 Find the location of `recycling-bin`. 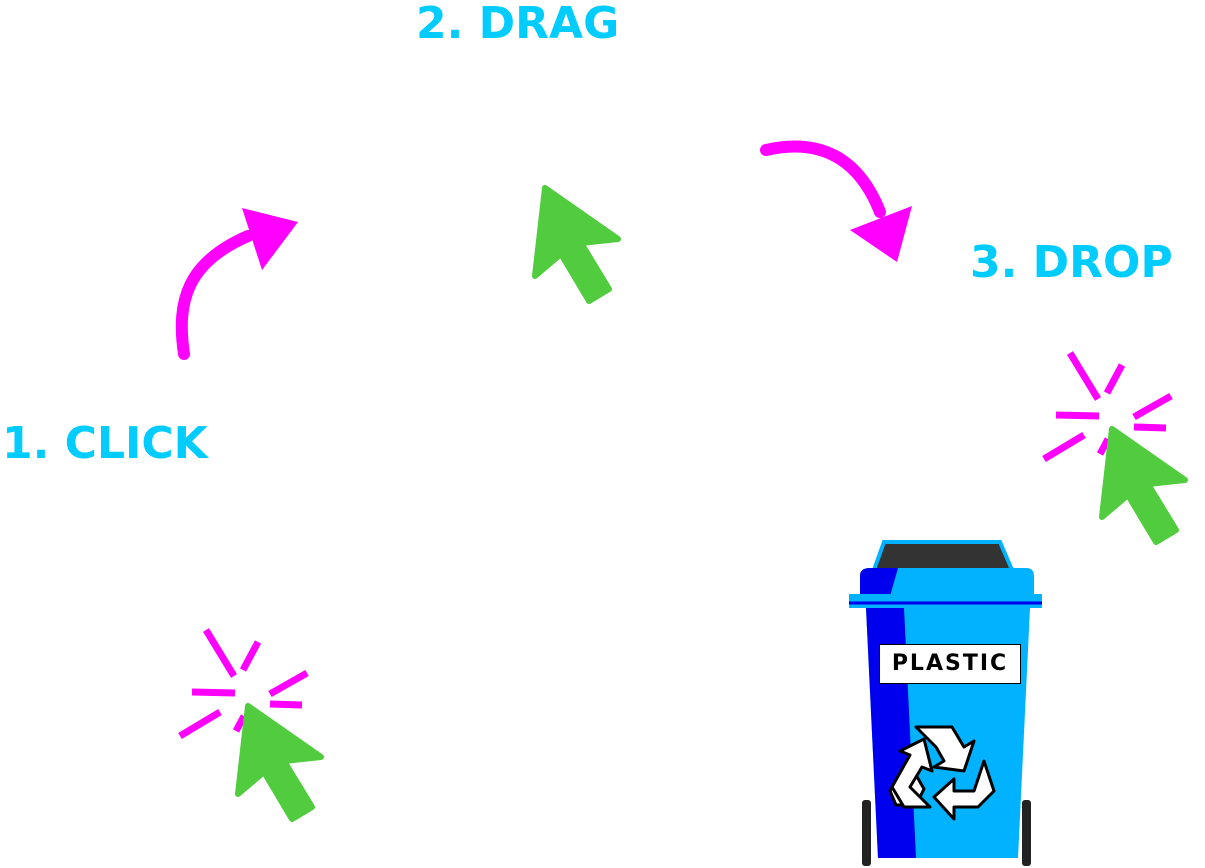

recycling-bin is located at coordinates (945, 703).